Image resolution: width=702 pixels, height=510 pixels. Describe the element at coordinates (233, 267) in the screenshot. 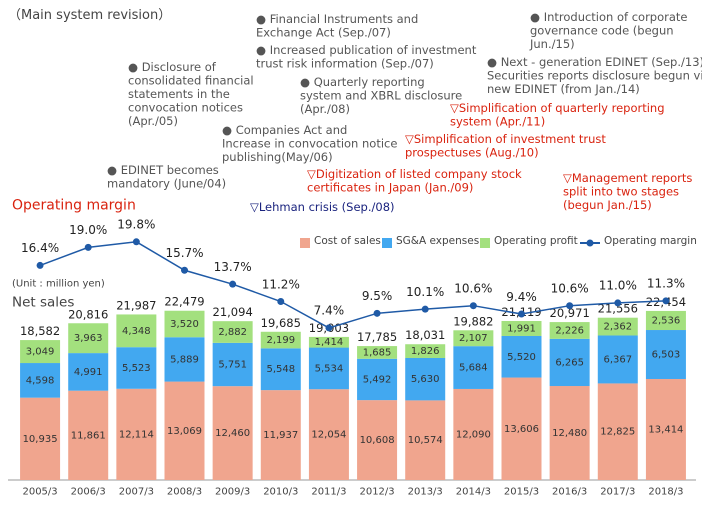

I see `margin-label: 13.7%` at that location.